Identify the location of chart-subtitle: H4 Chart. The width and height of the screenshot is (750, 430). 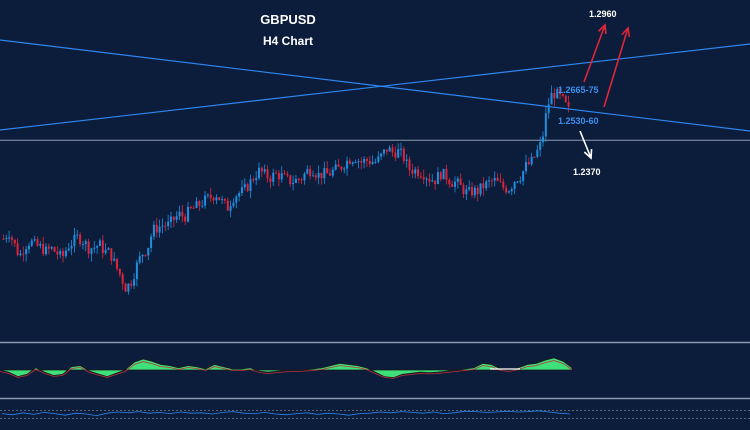
(288, 41).